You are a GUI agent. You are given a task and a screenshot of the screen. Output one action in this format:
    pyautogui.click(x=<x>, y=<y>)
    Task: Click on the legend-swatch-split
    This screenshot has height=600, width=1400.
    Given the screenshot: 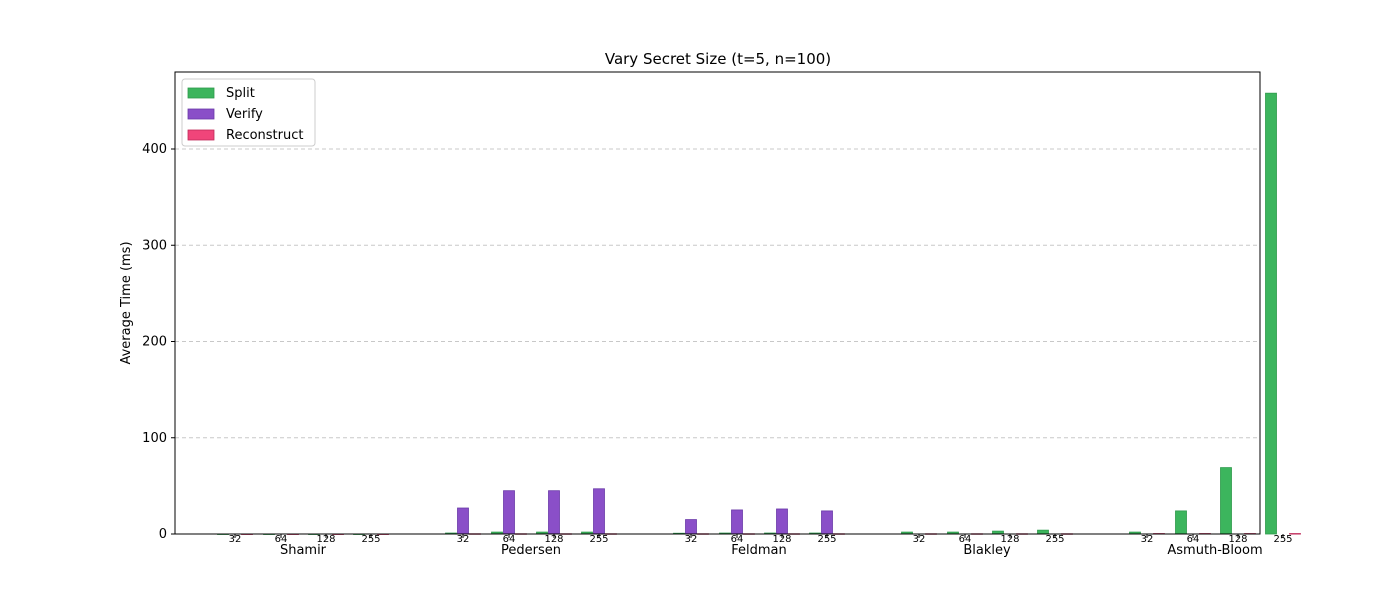 What is the action you would take?
    pyautogui.click(x=201, y=93)
    